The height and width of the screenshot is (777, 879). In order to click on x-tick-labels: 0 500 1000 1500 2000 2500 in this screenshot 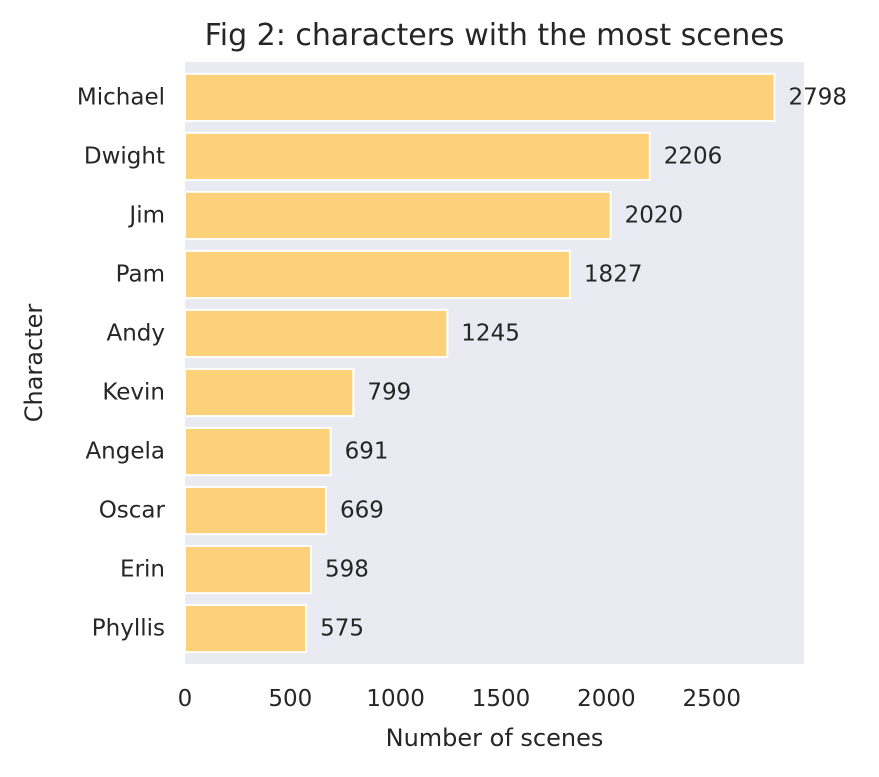, I will do `click(459, 699)`.